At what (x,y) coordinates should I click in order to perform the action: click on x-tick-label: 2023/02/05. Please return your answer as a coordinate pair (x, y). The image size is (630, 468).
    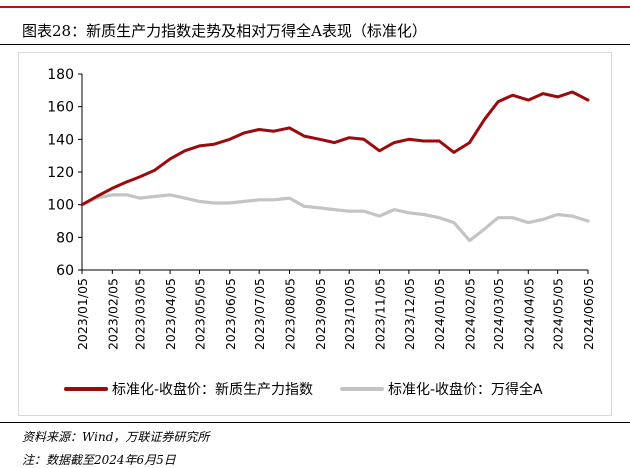
    Looking at the image, I should click on (112, 314).